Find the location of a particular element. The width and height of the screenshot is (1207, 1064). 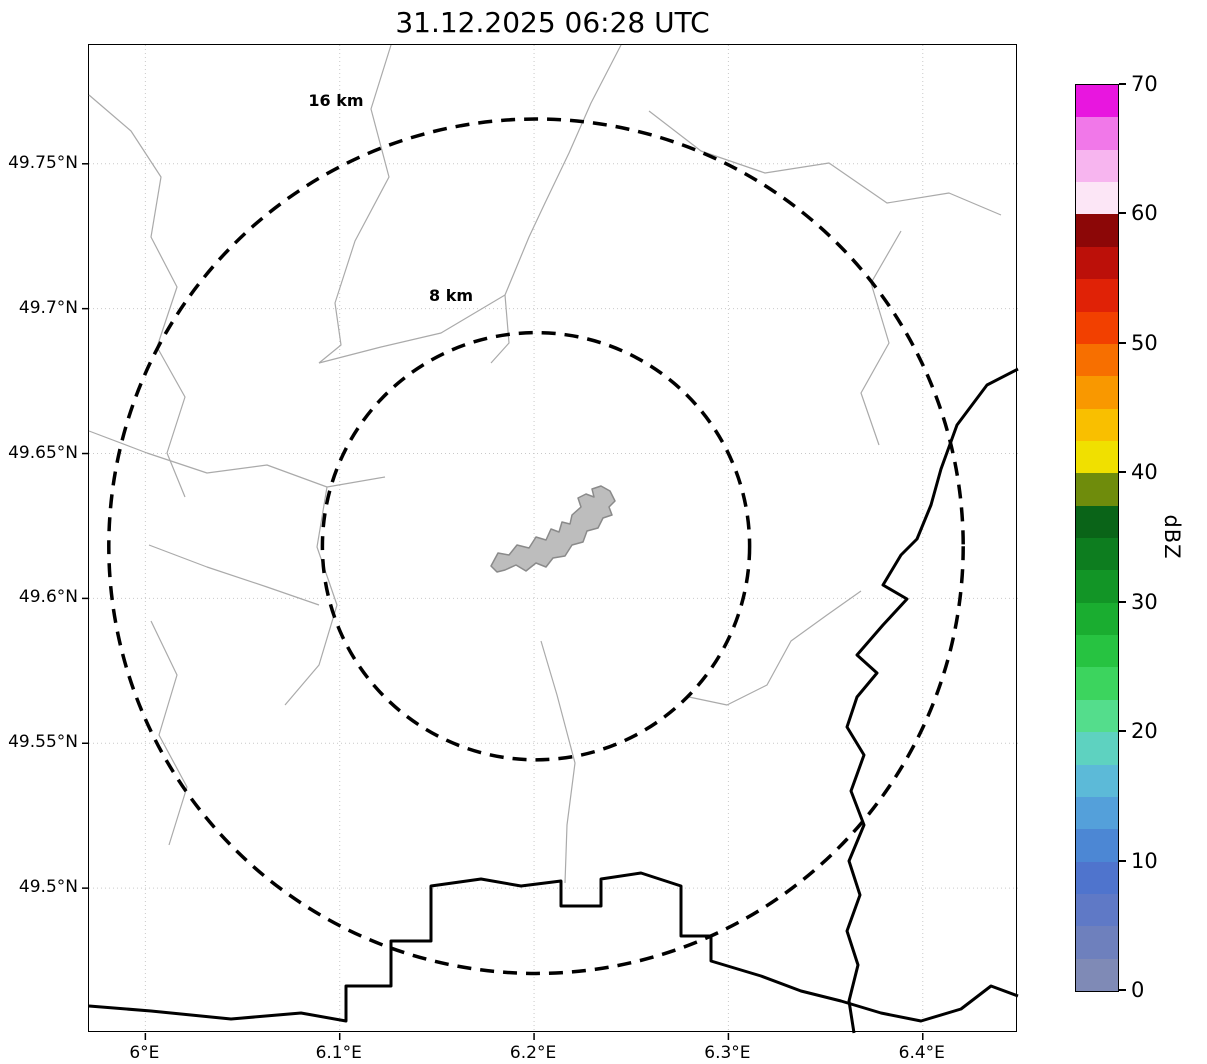

colorbar-tick-label: 60 is located at coordinates (1144, 213).